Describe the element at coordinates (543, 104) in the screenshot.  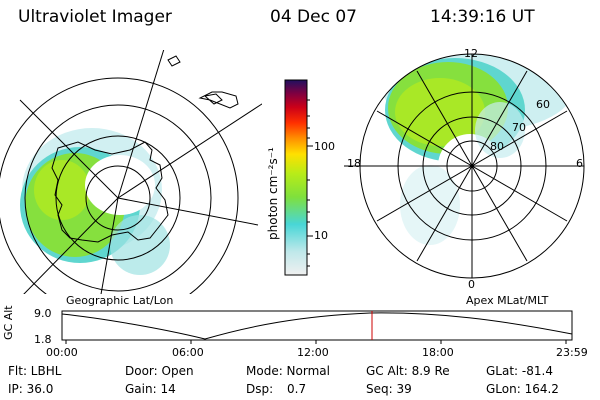
I see `mlat-label-60: 60` at that location.